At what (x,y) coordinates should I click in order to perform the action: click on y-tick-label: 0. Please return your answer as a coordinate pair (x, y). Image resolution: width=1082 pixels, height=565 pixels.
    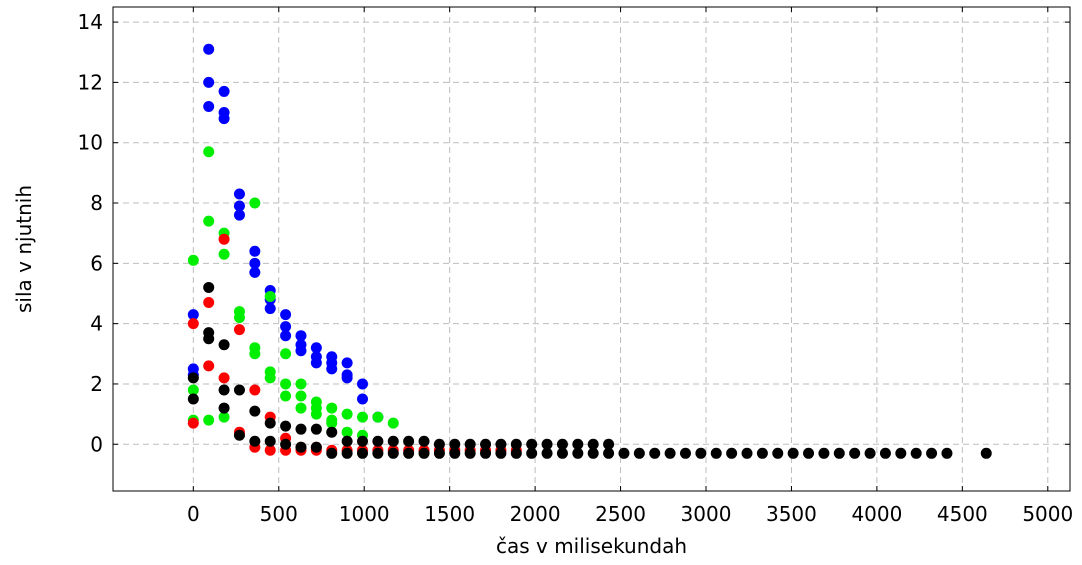
    Looking at the image, I should click on (96, 444).